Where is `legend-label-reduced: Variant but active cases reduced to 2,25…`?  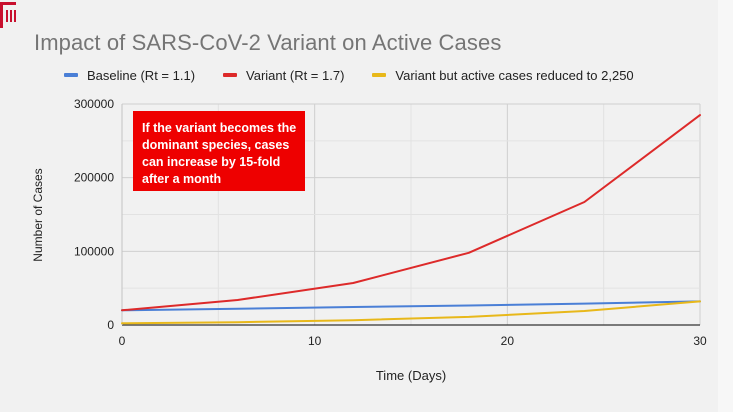 legend-label-reduced: Variant but active cases reduced to 2,25… is located at coordinates (514, 75).